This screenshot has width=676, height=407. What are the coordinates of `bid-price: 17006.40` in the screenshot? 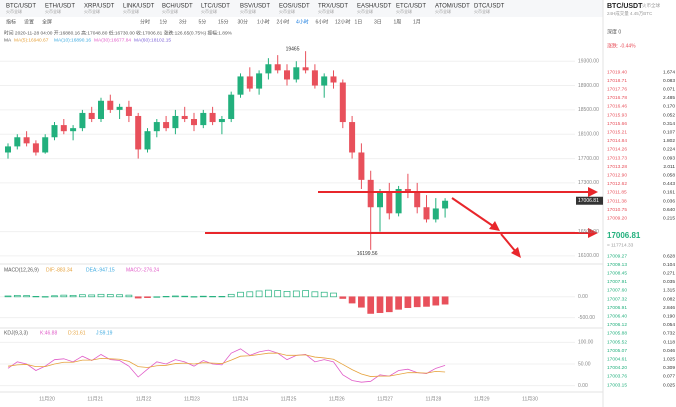 It's located at (617, 316).